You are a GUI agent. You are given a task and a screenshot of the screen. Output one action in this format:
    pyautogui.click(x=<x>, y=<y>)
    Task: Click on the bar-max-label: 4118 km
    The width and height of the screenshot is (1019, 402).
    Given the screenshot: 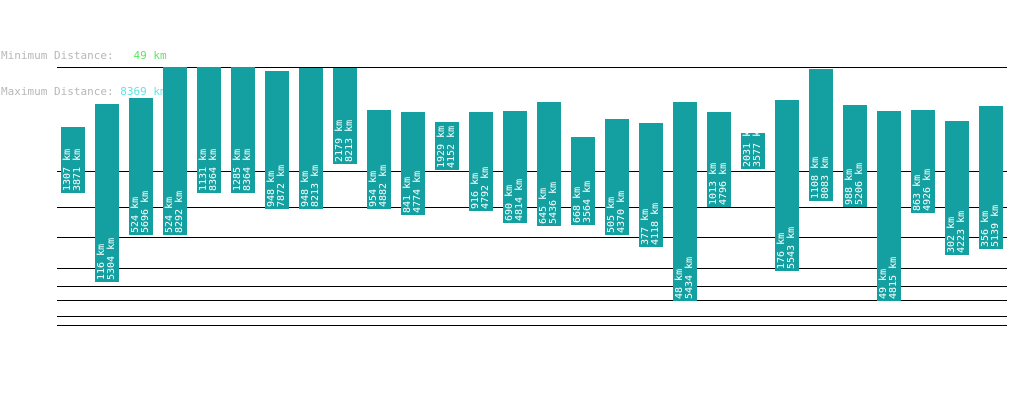 What is the action you would take?
    pyautogui.click(x=655, y=224)
    